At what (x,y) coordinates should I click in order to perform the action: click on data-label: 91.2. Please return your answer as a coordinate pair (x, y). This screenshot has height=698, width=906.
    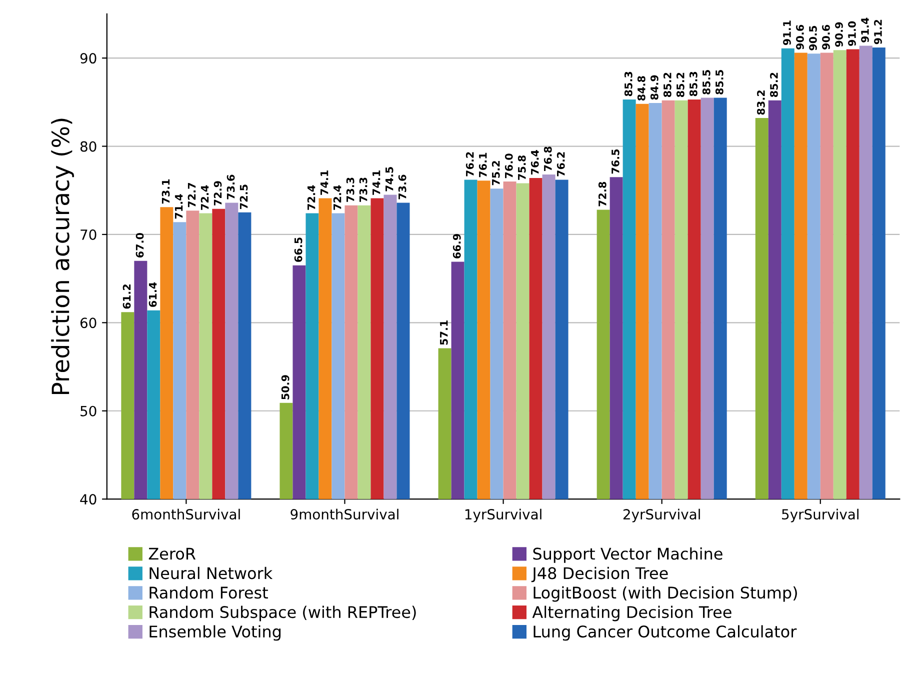
    Looking at the image, I should click on (878, 32).